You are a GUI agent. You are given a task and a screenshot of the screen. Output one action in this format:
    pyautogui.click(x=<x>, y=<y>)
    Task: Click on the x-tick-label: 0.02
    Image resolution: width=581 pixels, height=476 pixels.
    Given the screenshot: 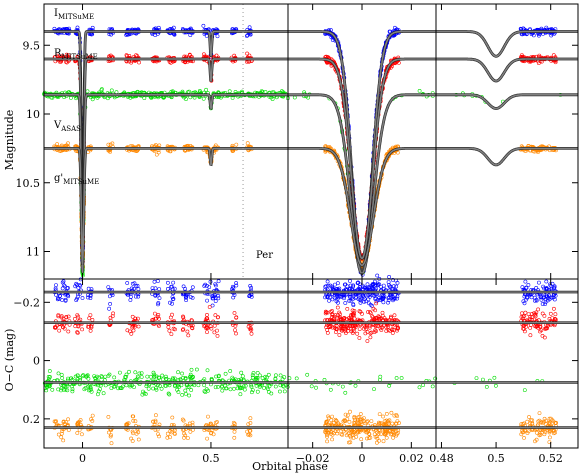 What is the action you would take?
    pyautogui.click(x=411, y=458)
    